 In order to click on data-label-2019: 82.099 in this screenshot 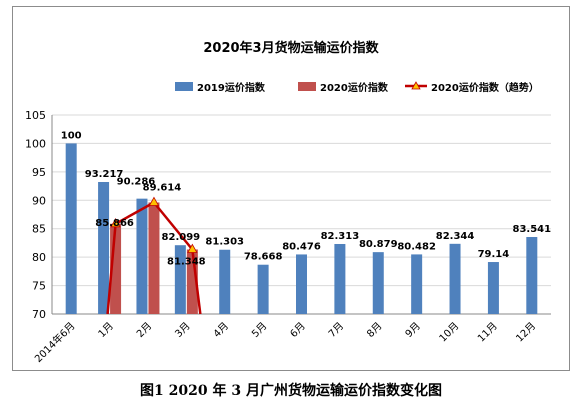, I will do `click(181, 237)`.